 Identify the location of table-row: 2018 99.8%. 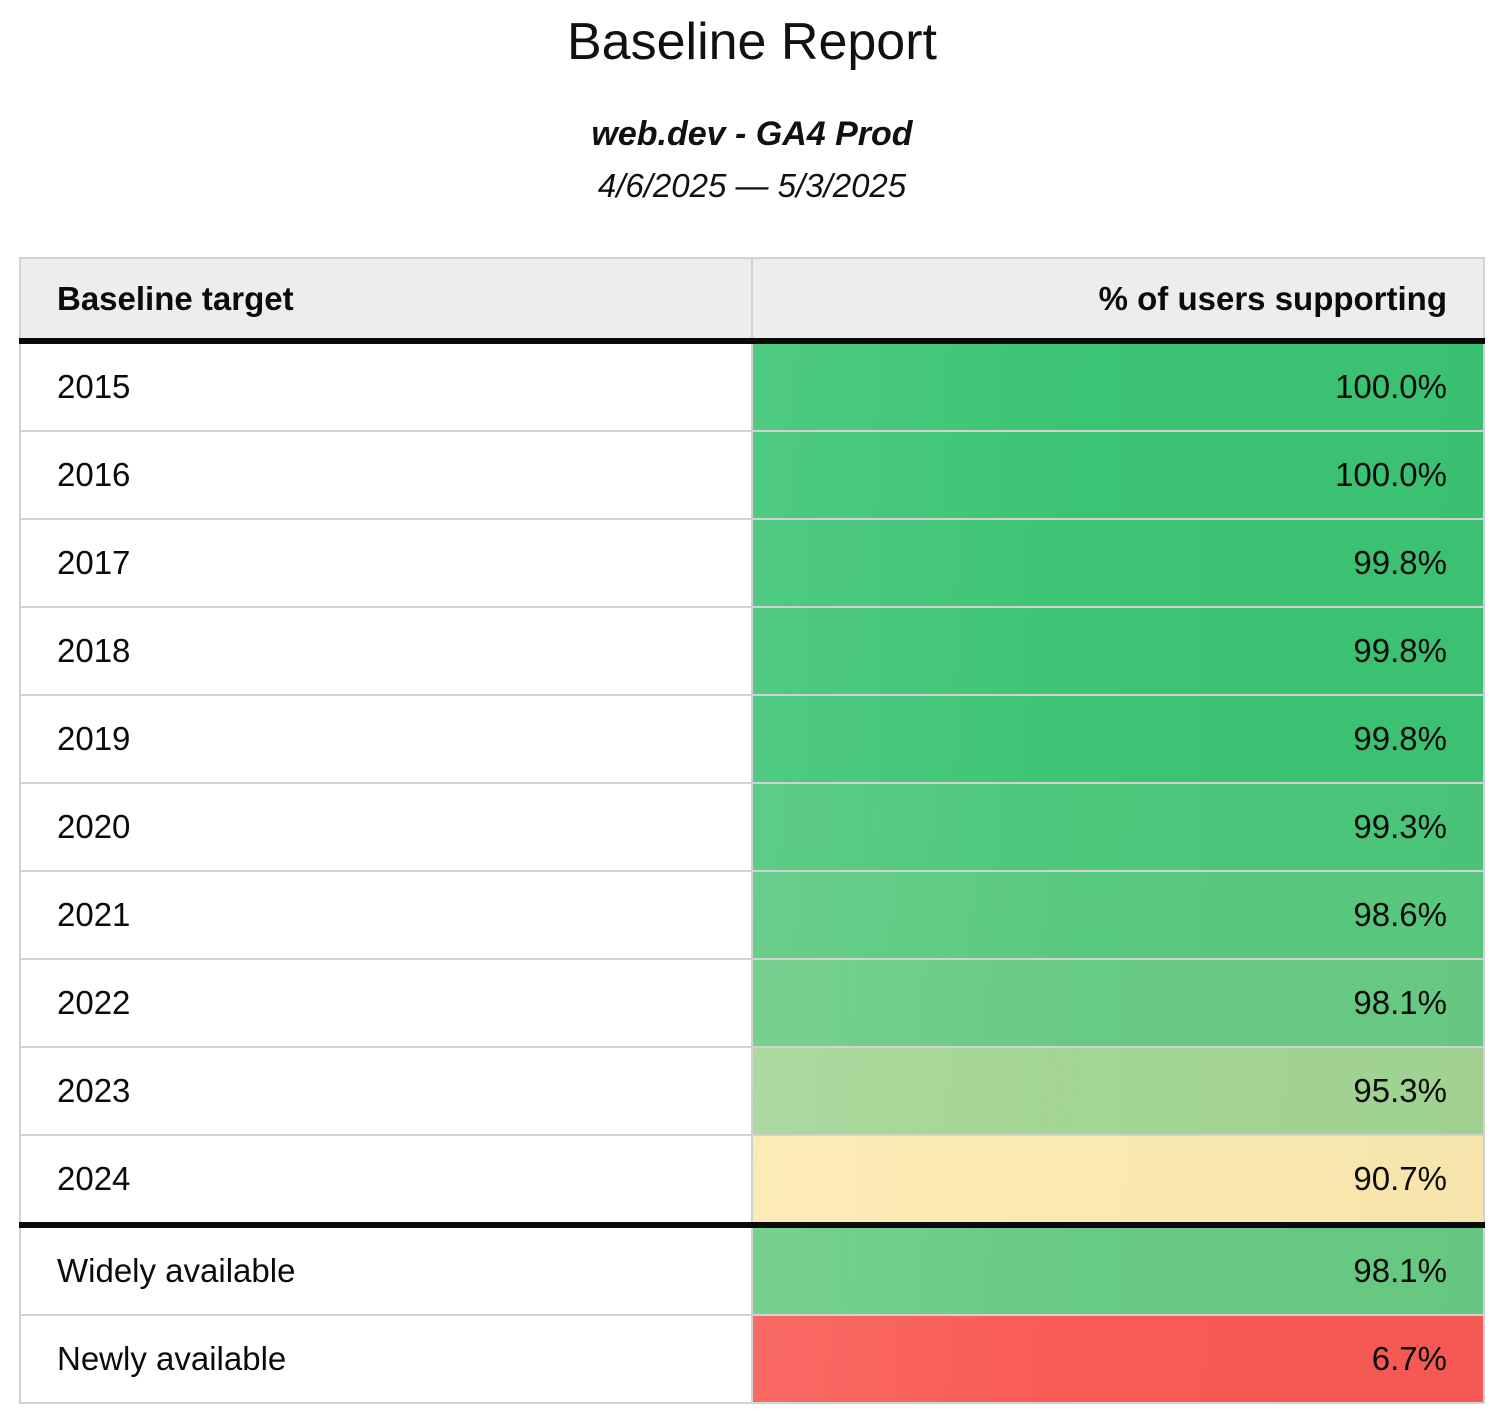
(752, 651).